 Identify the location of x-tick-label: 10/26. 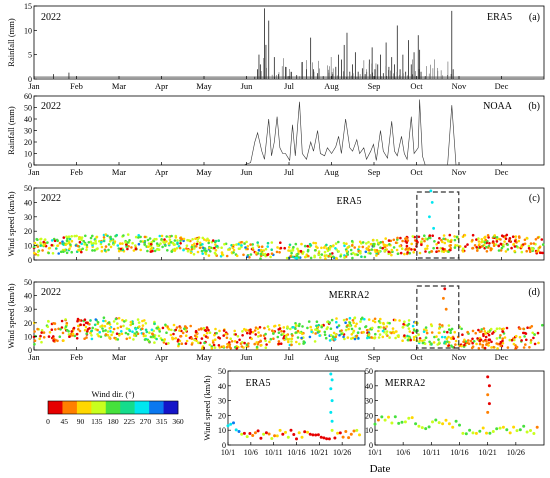
(516, 452).